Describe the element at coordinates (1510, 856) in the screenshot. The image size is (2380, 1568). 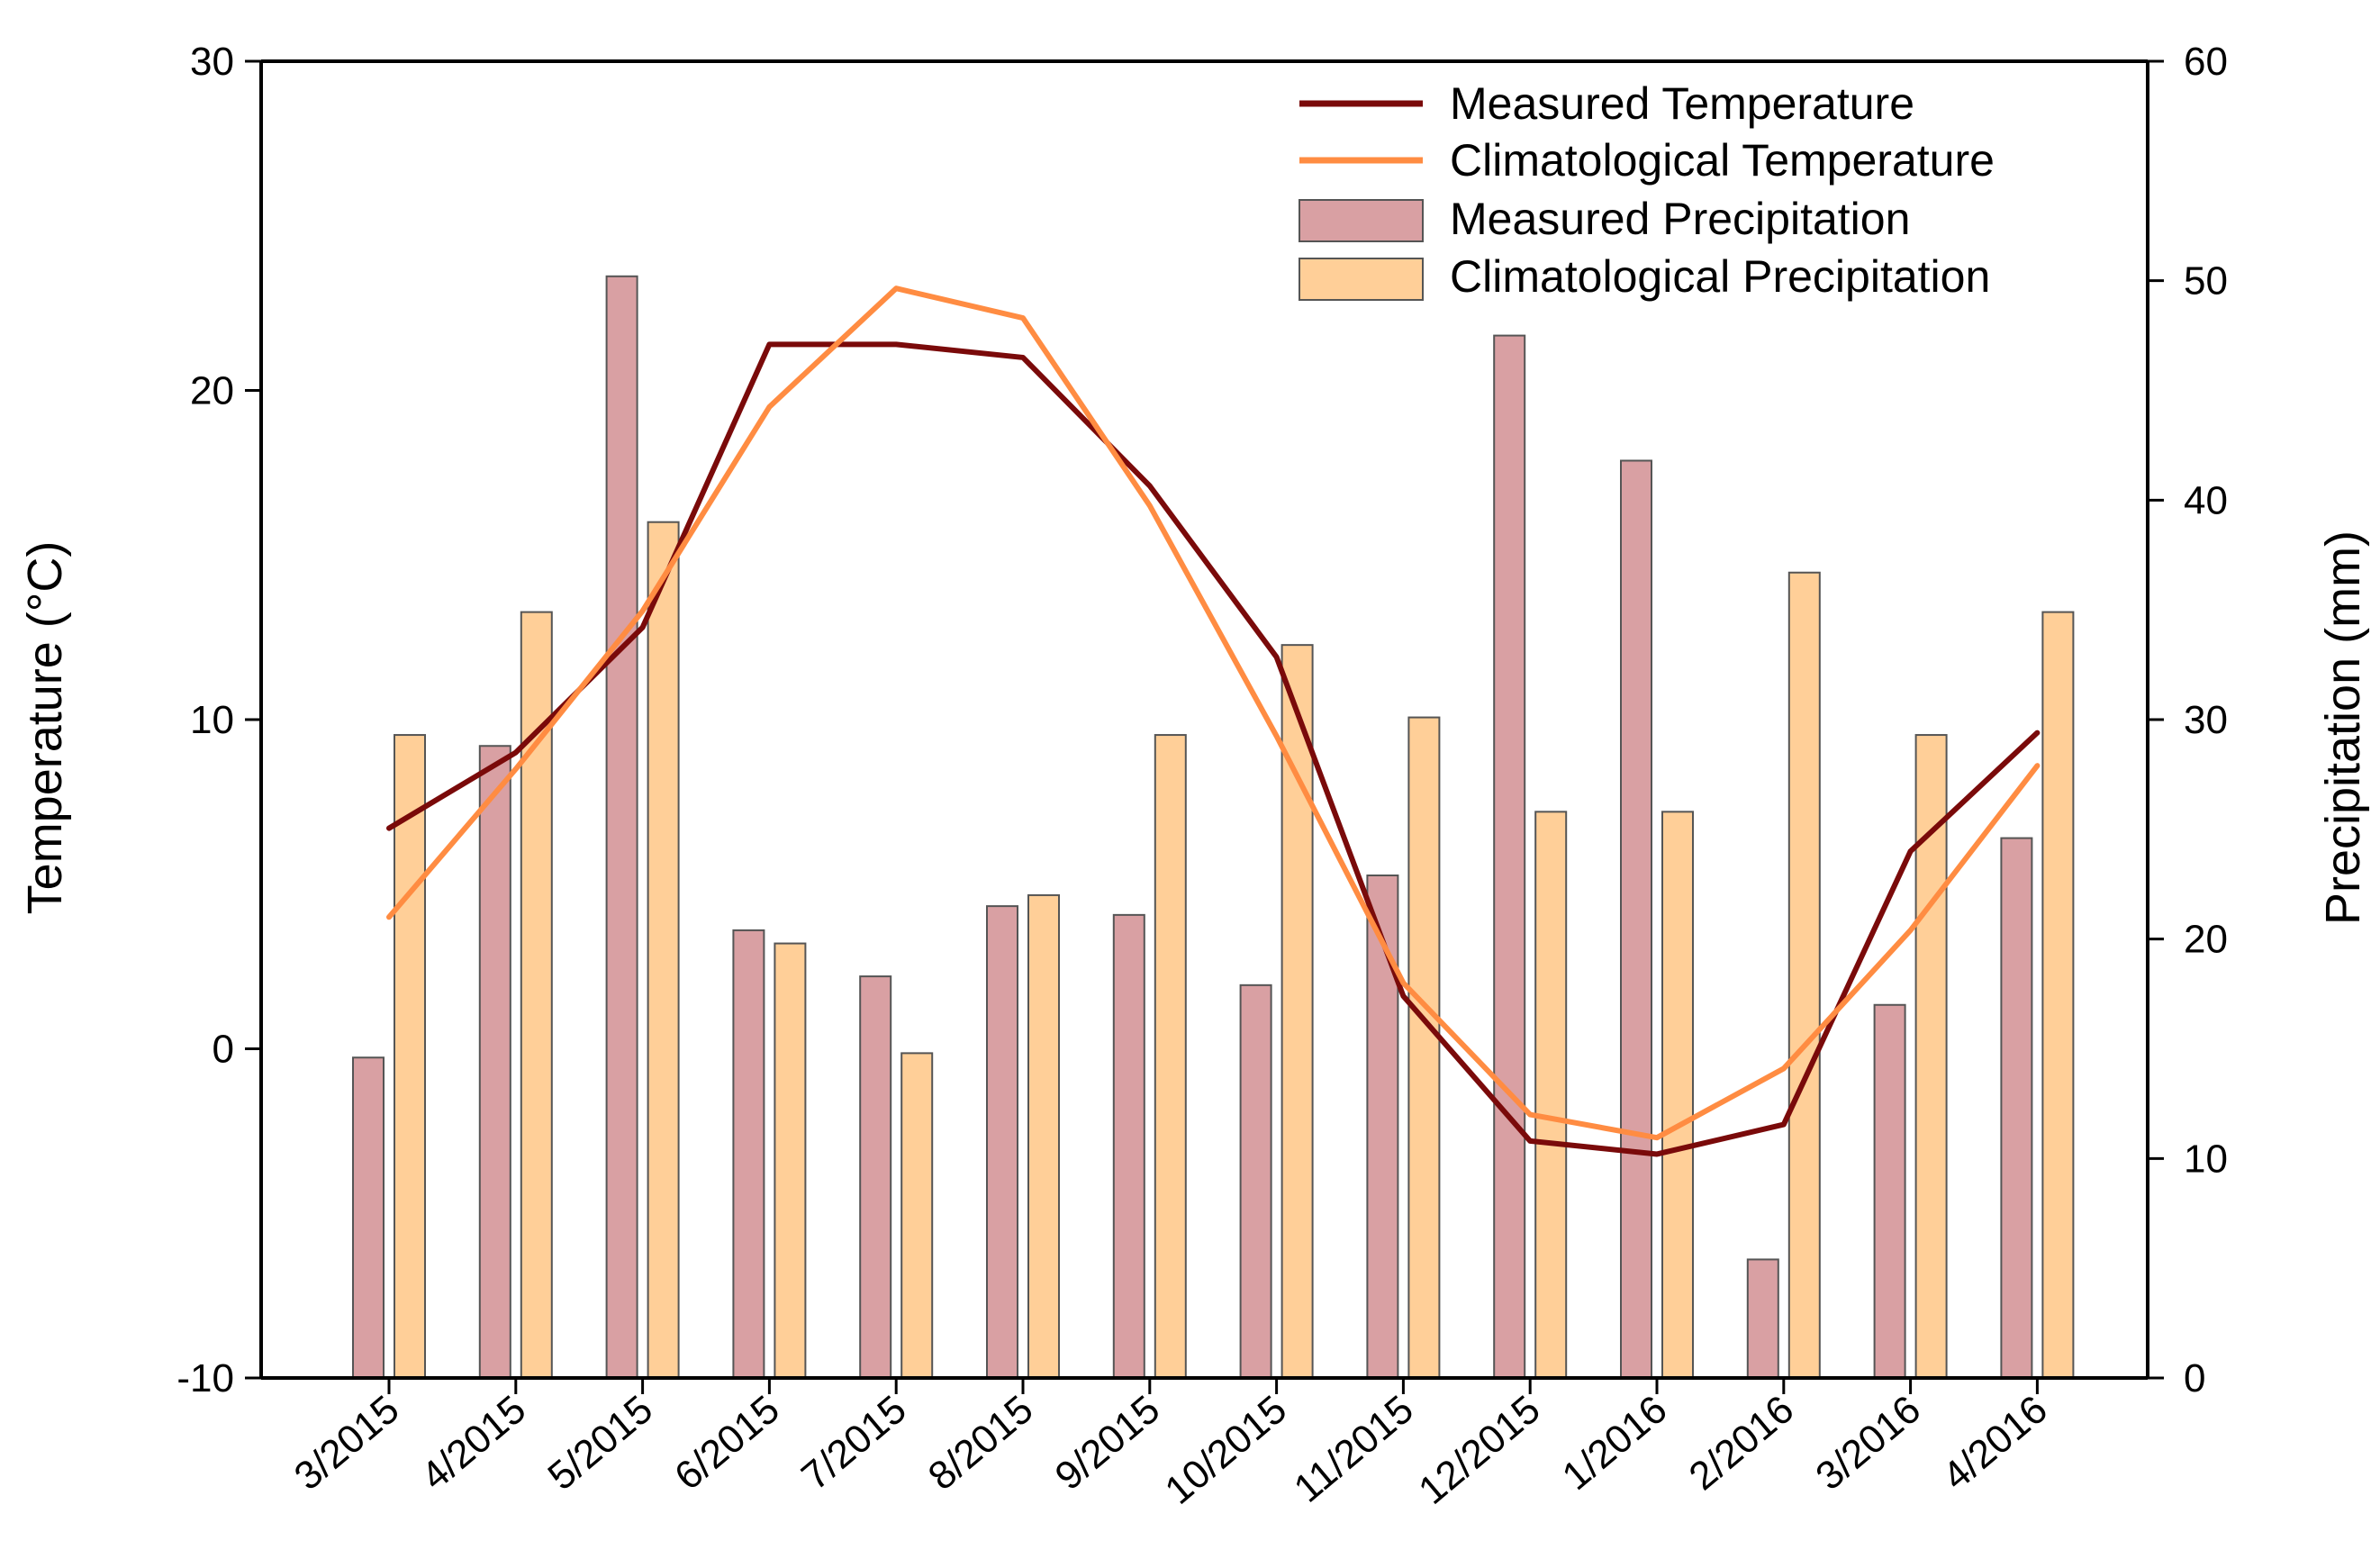
I see `bar-measured-precipitation-12-2015` at that location.